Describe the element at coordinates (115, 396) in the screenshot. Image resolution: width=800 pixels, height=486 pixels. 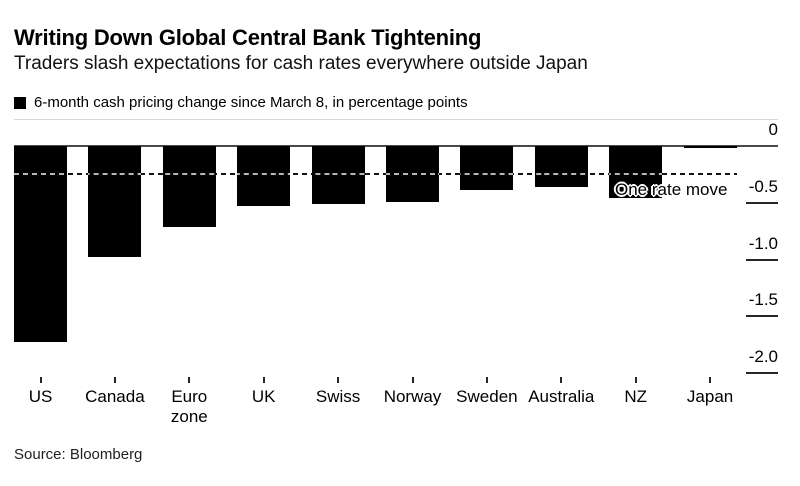
I see `x-label-canada: Canada` at that location.